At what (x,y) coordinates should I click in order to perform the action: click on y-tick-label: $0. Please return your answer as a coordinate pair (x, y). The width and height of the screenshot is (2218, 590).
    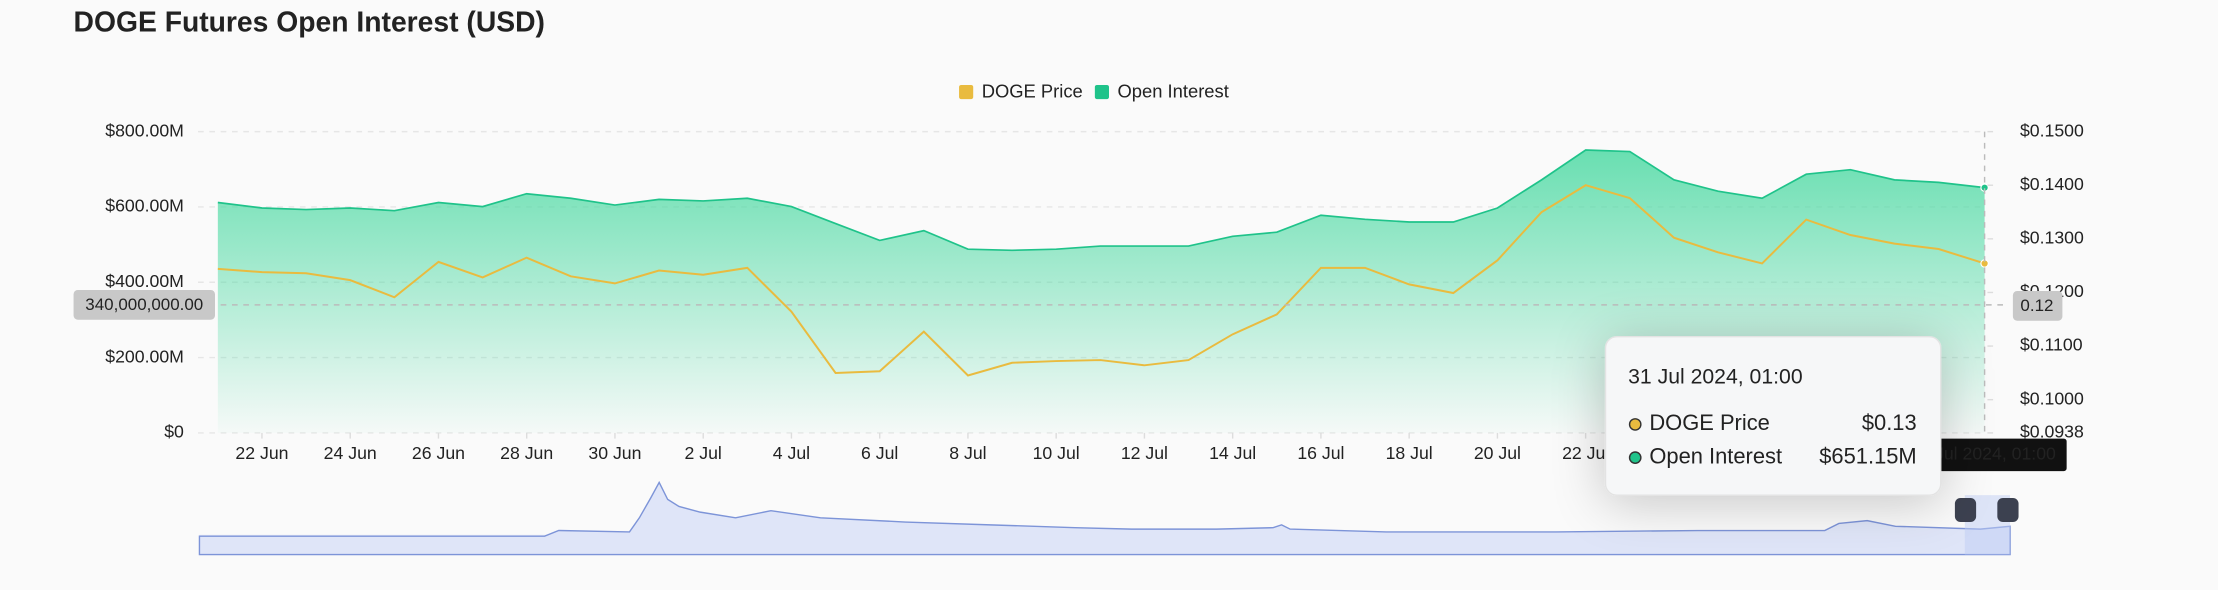
    Looking at the image, I should click on (174, 432).